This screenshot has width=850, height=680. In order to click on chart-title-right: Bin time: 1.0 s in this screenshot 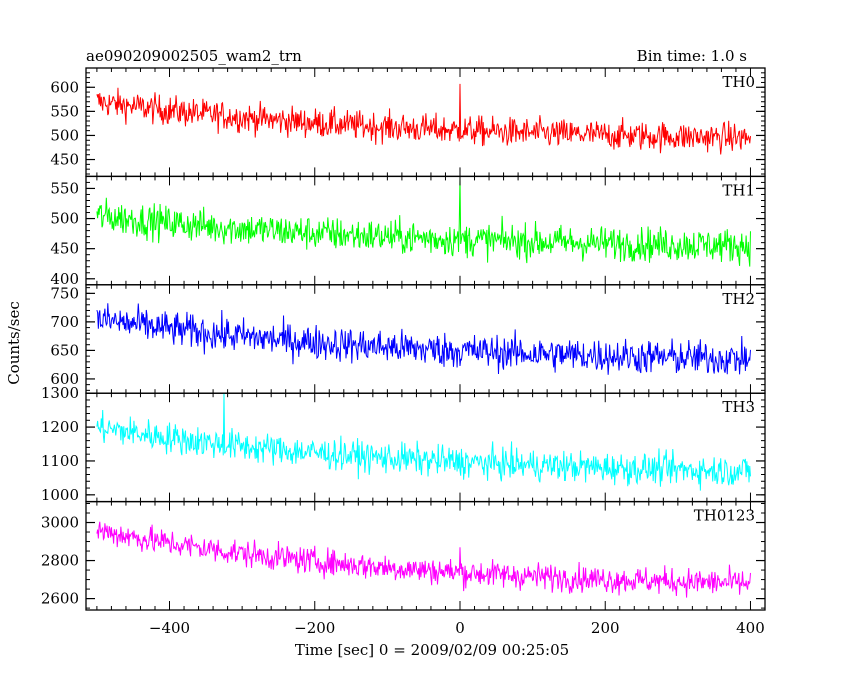, I will do `click(692, 56)`.